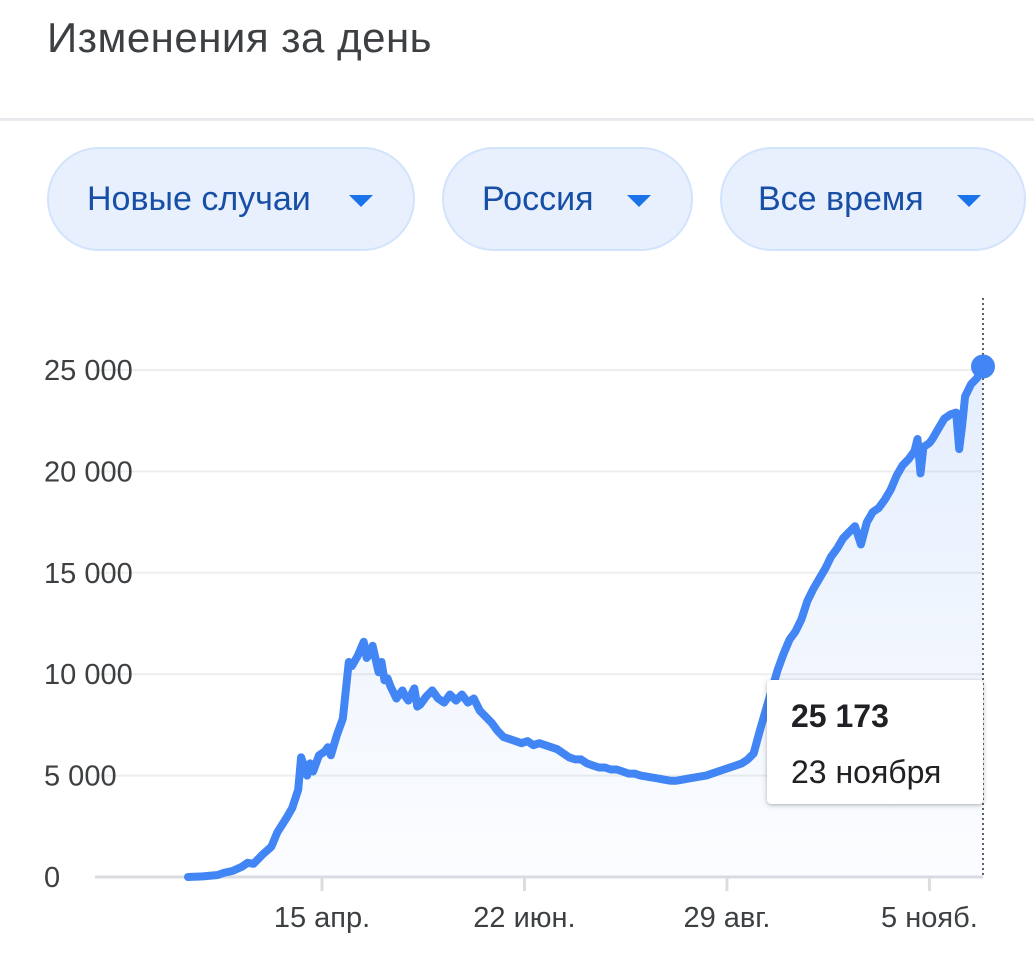 This screenshot has width=1034, height=974. What do you see at coordinates (80, 777) in the screenshot?
I see `y-tick-label: 5 000` at bounding box center [80, 777].